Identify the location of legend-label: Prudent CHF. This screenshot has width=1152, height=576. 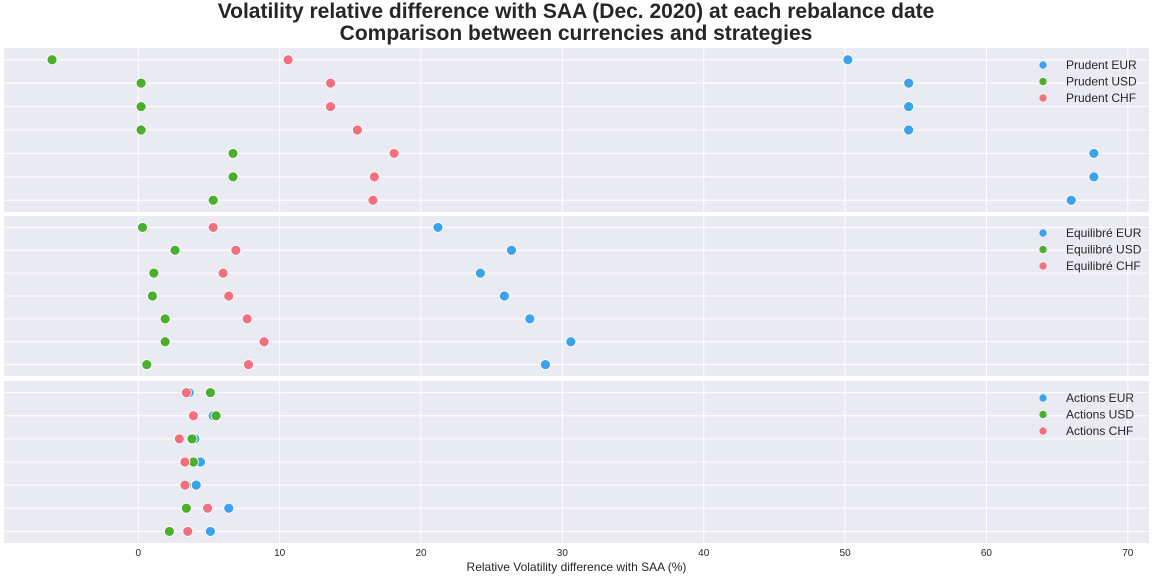
(1101, 98).